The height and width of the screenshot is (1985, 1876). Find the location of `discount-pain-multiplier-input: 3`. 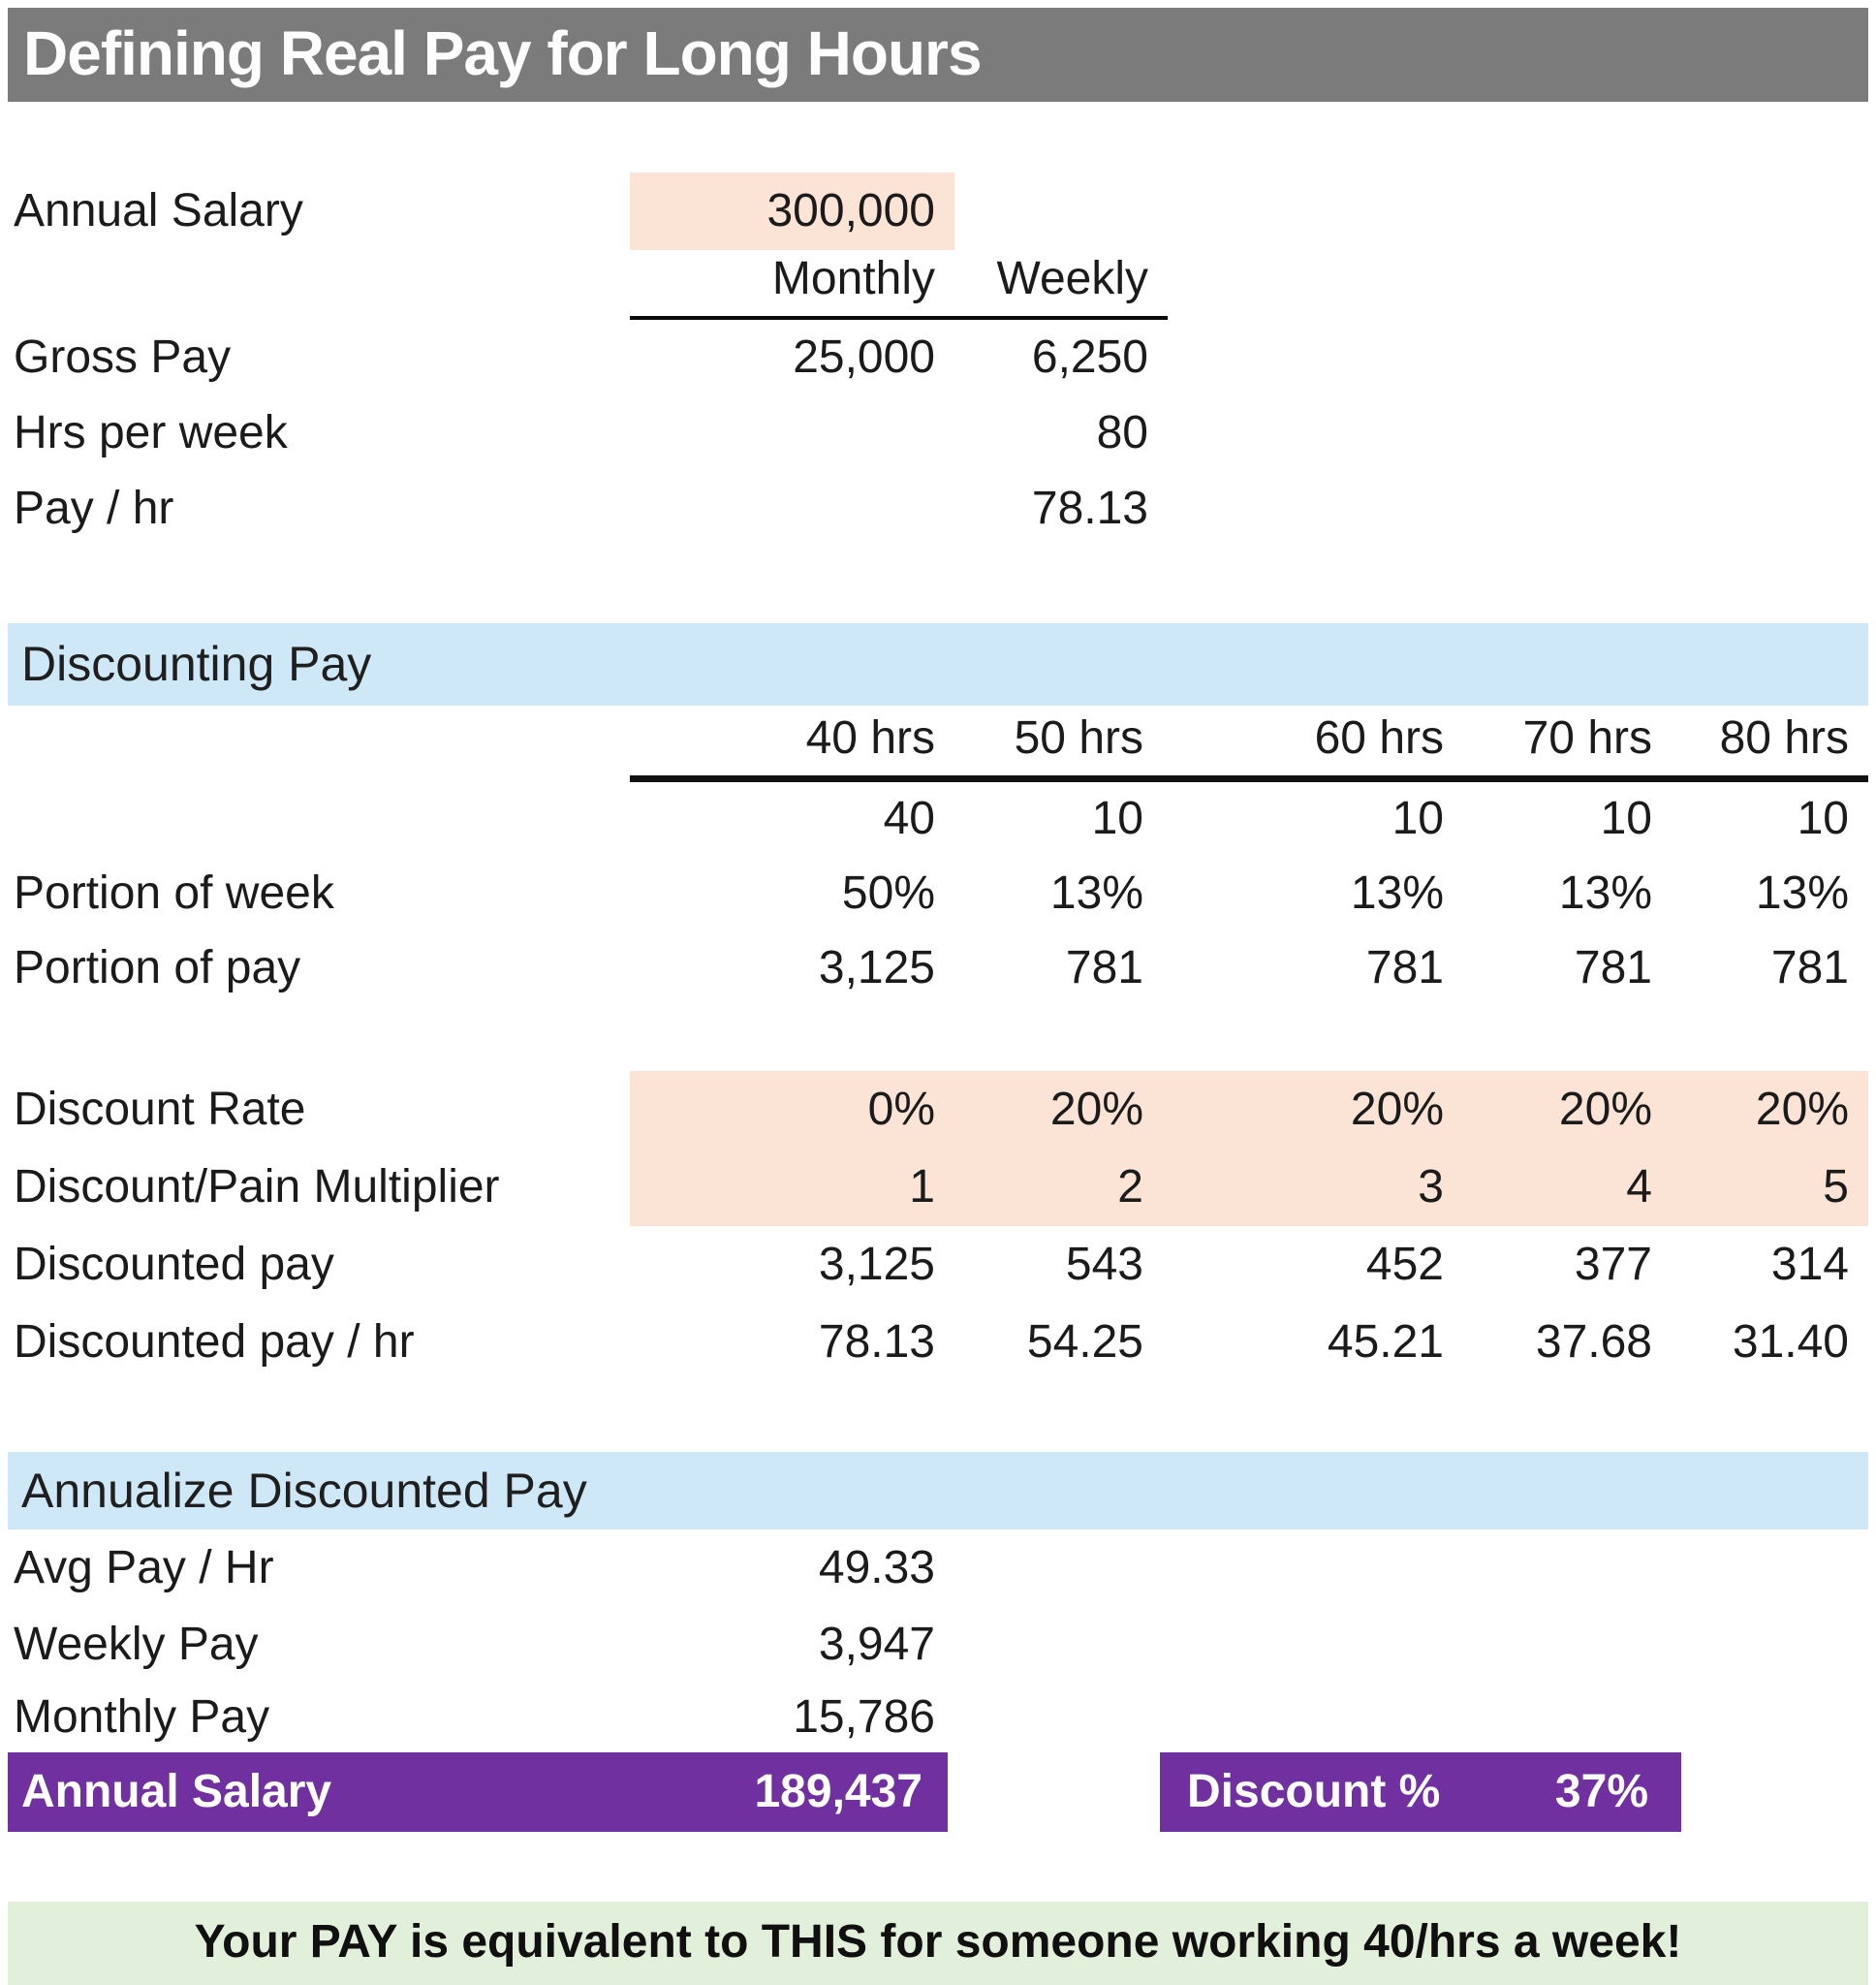

discount-pain-multiplier-input: 3 is located at coordinates (1431, 1187).